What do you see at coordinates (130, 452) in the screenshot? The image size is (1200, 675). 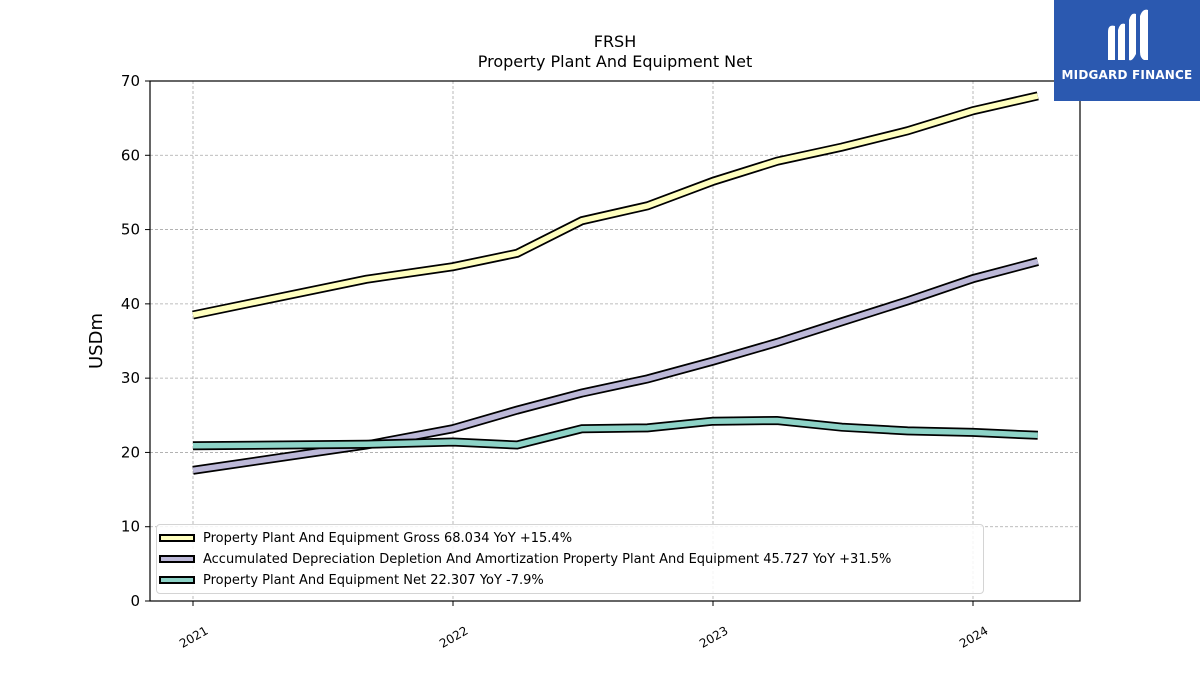 I see `y-tick-label: 20` at bounding box center [130, 452].